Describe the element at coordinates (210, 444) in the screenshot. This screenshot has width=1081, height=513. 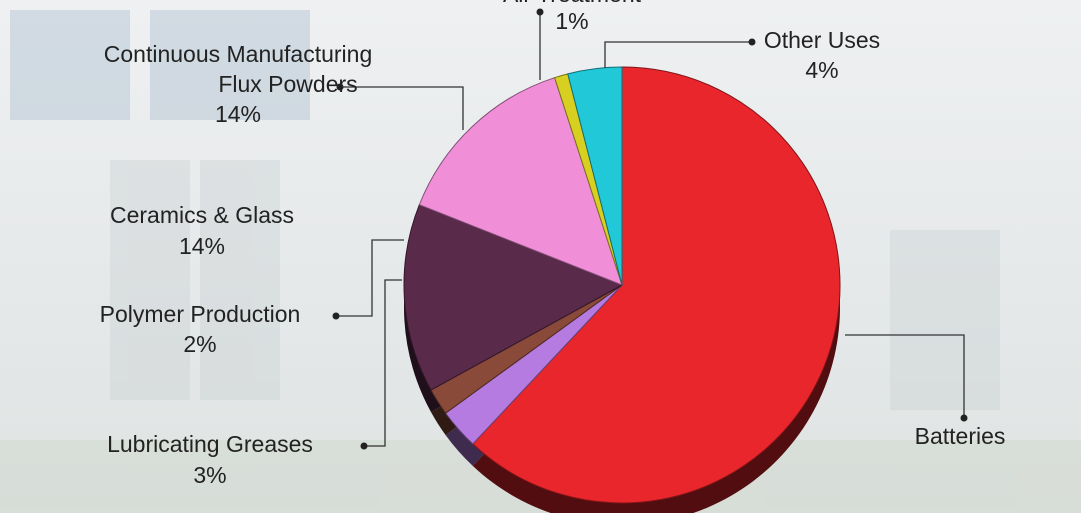
I see `category-label: Lubricating Greases` at that location.